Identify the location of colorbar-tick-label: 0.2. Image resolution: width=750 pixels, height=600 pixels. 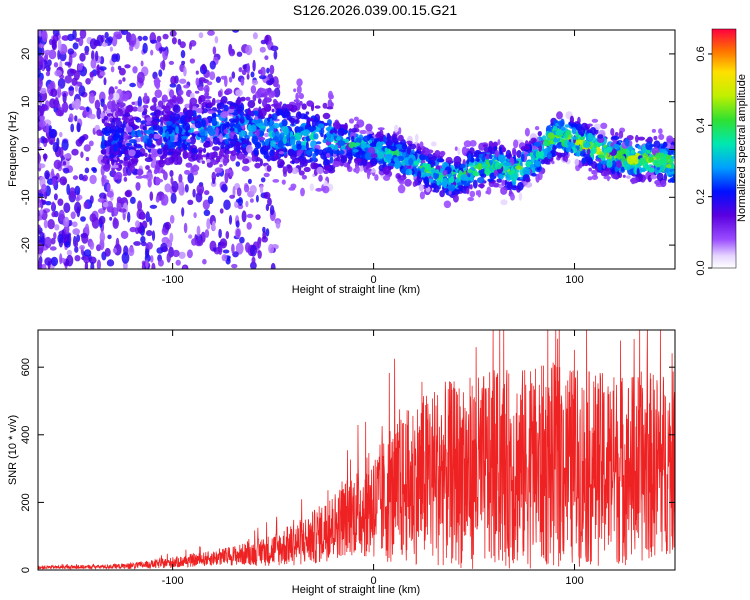
(701, 196).